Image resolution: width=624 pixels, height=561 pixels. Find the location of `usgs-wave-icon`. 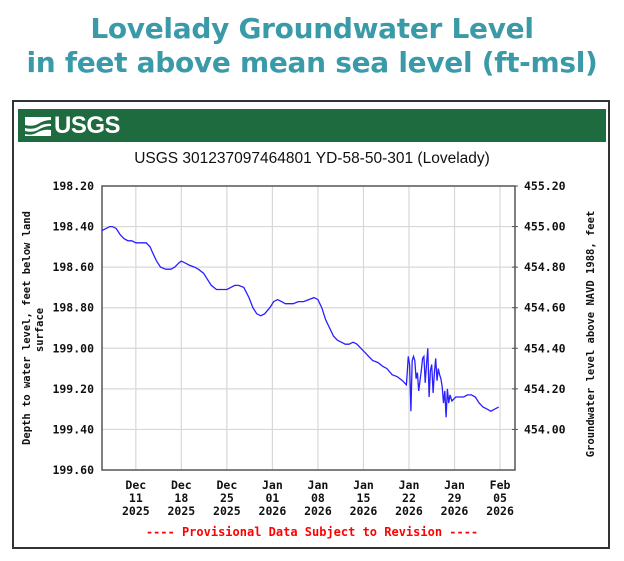

usgs-wave-icon is located at coordinates (38, 126).